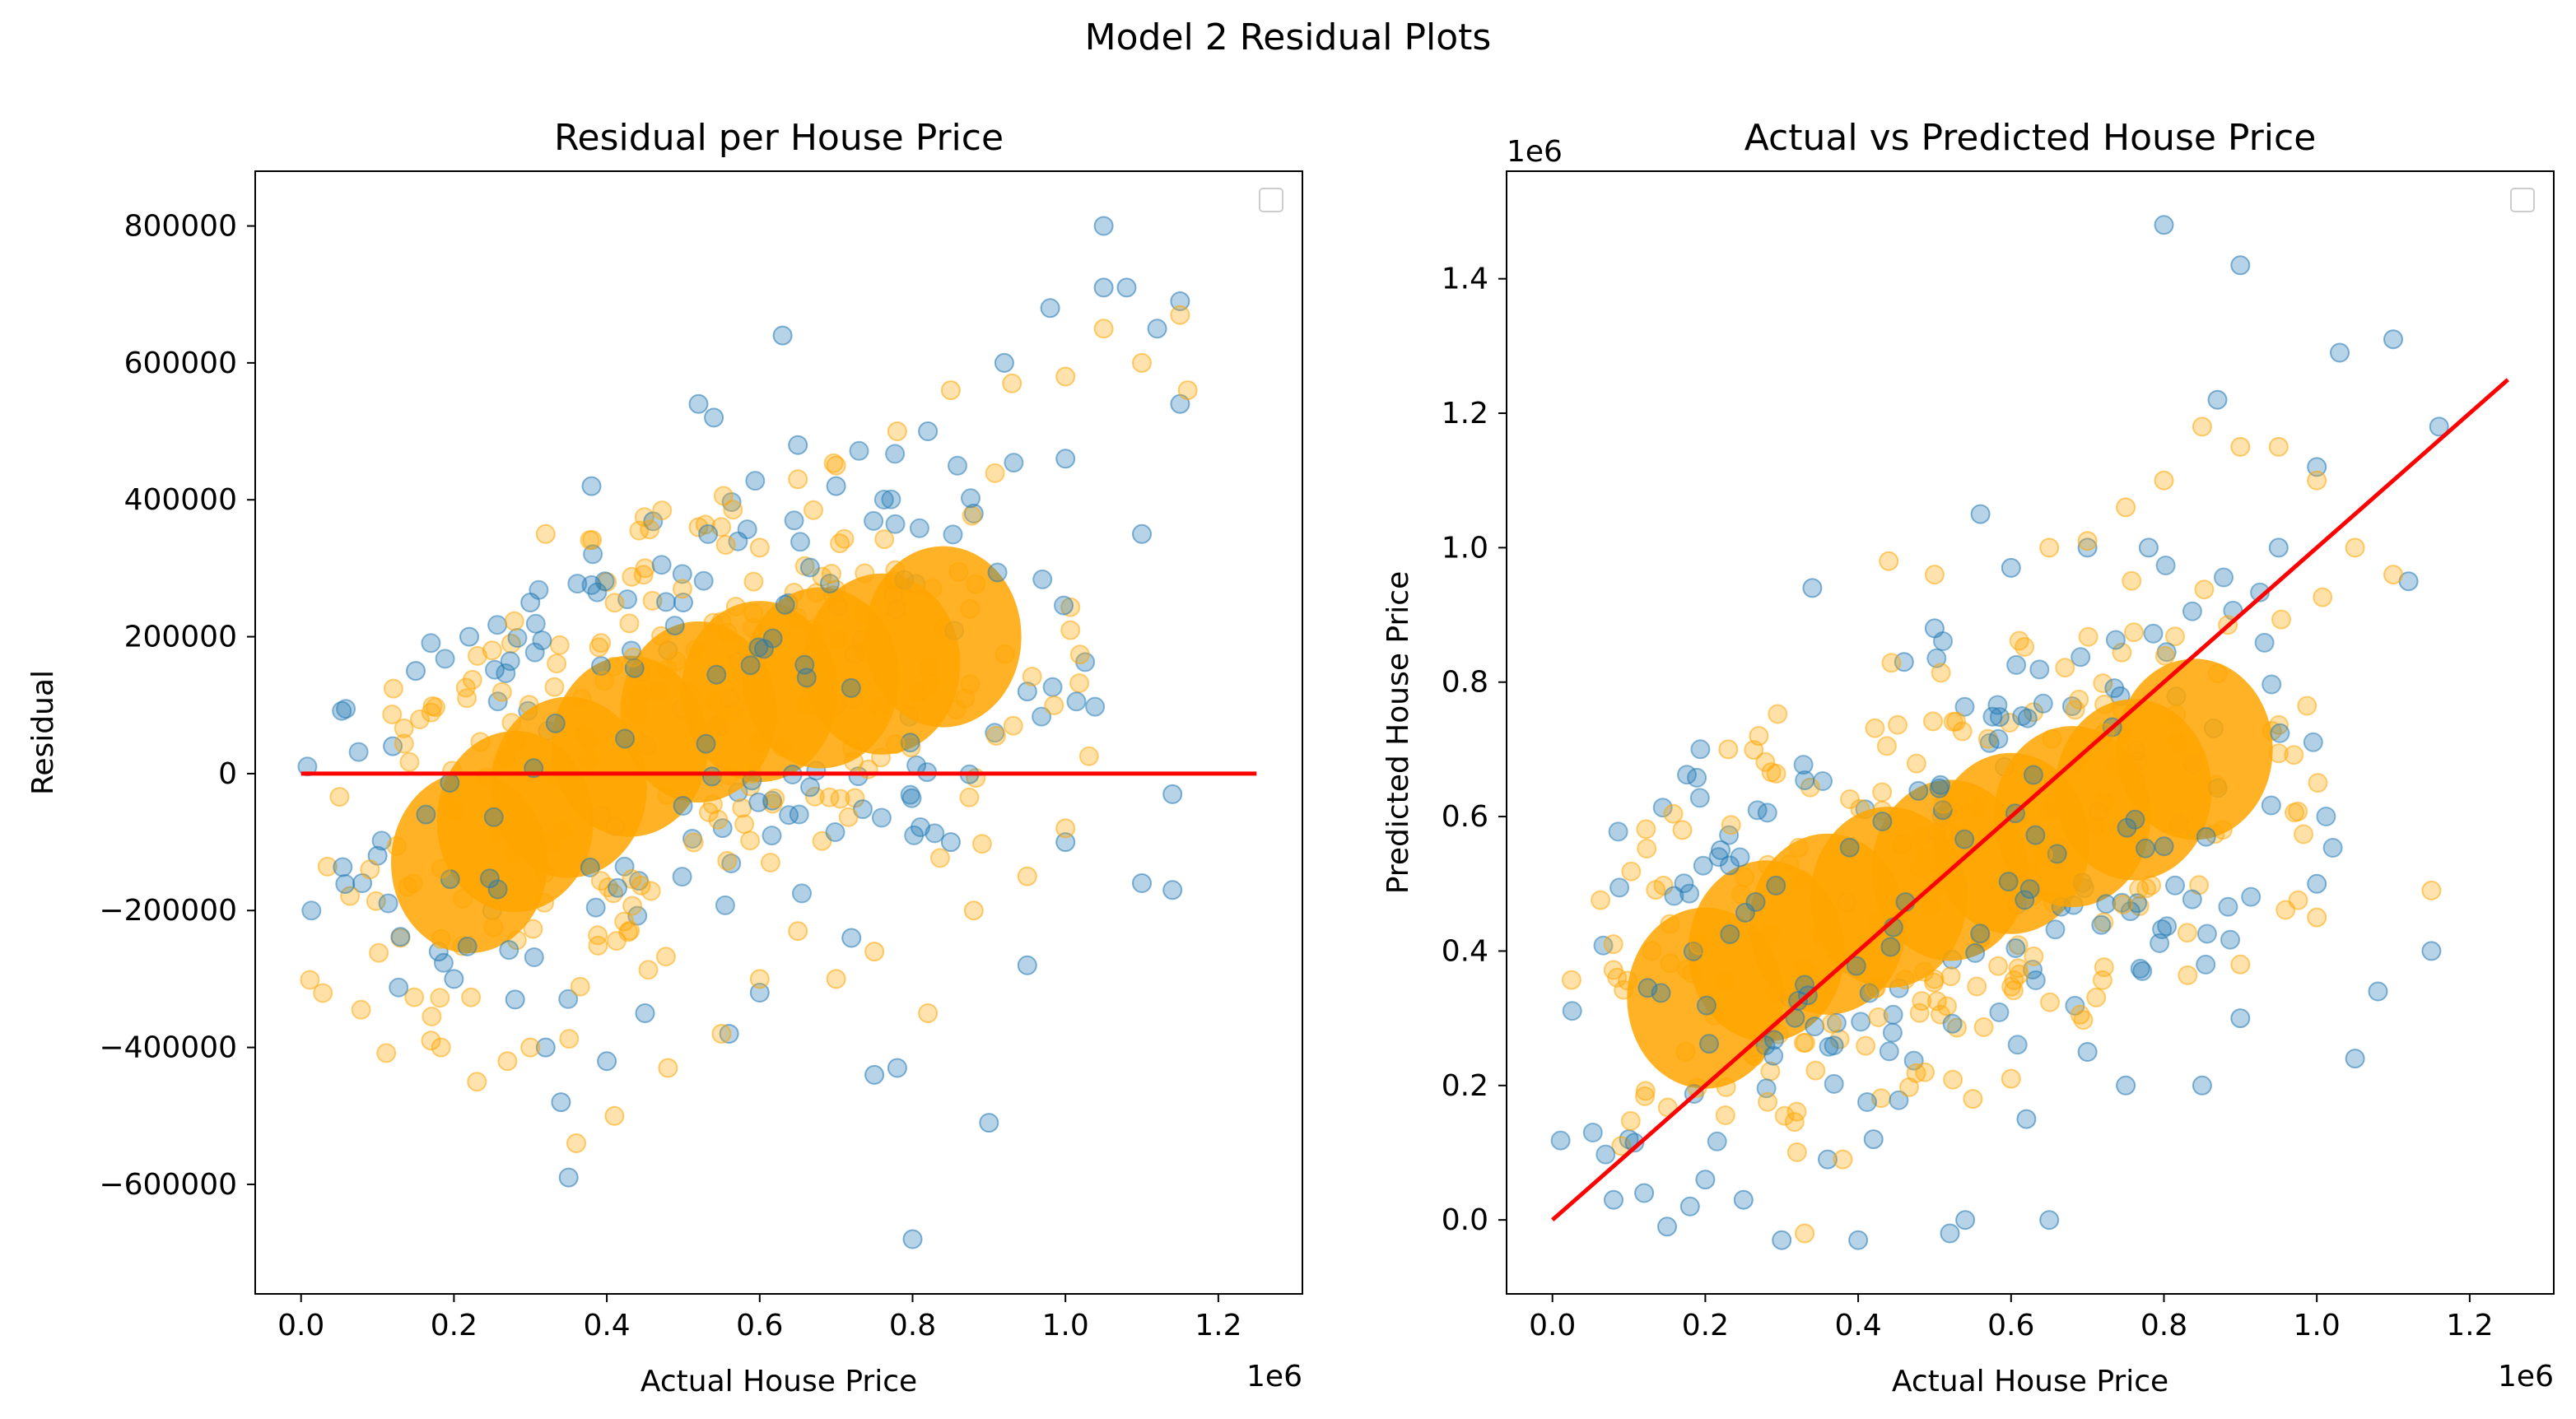 The image size is (2576, 1419). What do you see at coordinates (180, 637) in the screenshot?
I see `y-tick-label: 200000` at bounding box center [180, 637].